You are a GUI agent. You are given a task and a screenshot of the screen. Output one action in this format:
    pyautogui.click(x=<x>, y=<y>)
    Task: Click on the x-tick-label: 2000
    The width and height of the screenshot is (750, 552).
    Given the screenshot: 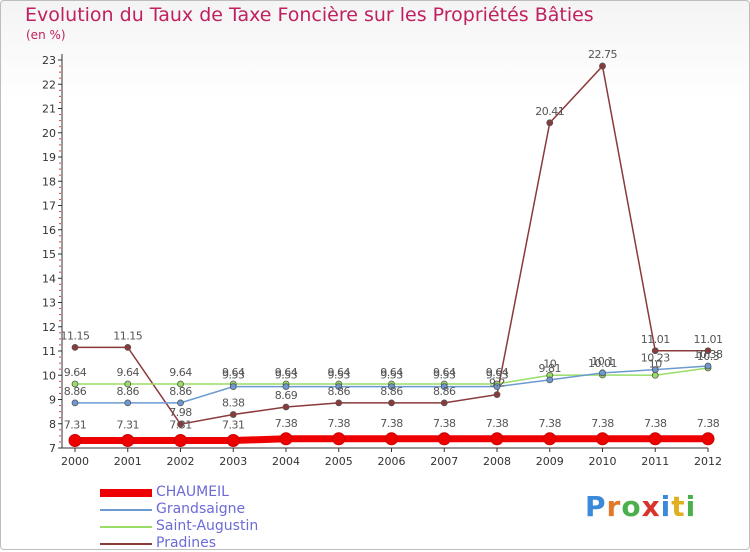 What is the action you would take?
    pyautogui.click(x=75, y=461)
    